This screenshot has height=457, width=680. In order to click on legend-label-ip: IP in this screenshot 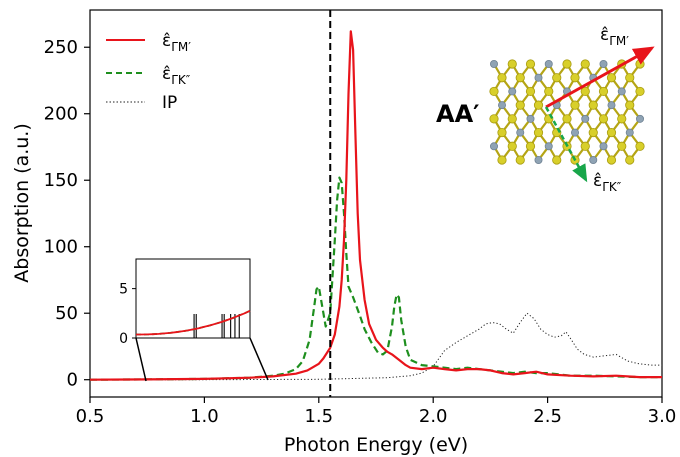, I will do `click(169, 103)`.